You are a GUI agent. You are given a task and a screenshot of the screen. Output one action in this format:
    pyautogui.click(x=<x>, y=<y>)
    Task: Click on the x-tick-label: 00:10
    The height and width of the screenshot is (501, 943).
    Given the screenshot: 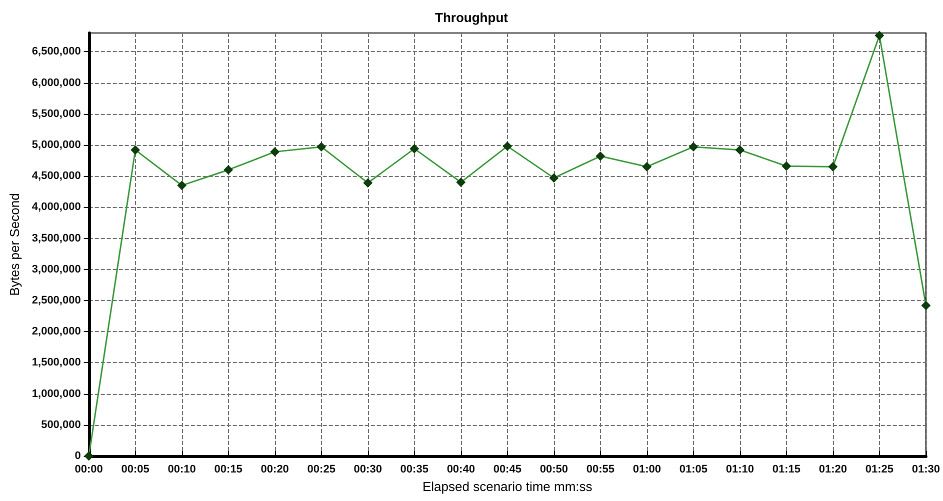 What is the action you would take?
    pyautogui.click(x=182, y=470)
    